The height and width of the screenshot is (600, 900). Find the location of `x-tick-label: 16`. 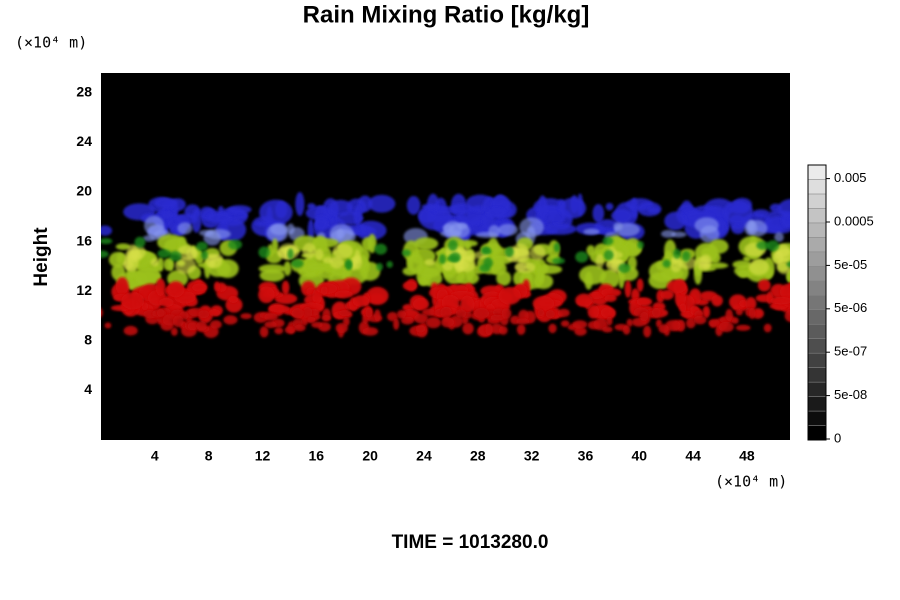

x-tick-label: 16 is located at coordinates (317, 456).